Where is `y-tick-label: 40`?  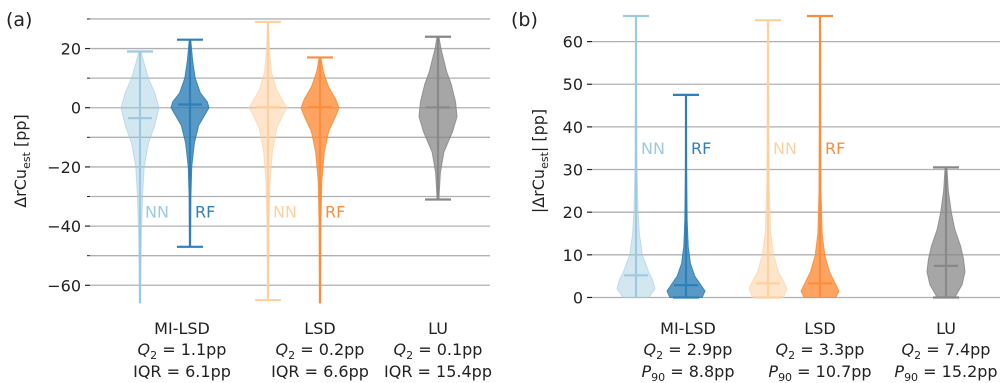
y-tick-label: 40 is located at coordinates (573, 127).